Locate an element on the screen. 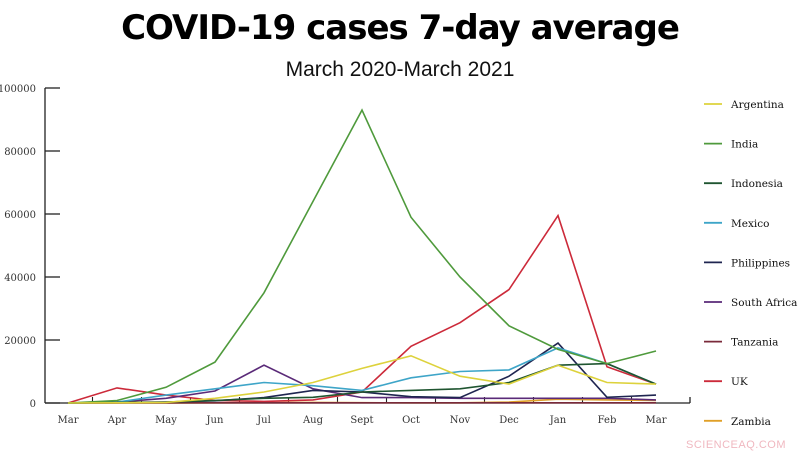  y-tick-label: 80000 is located at coordinates (20, 152).